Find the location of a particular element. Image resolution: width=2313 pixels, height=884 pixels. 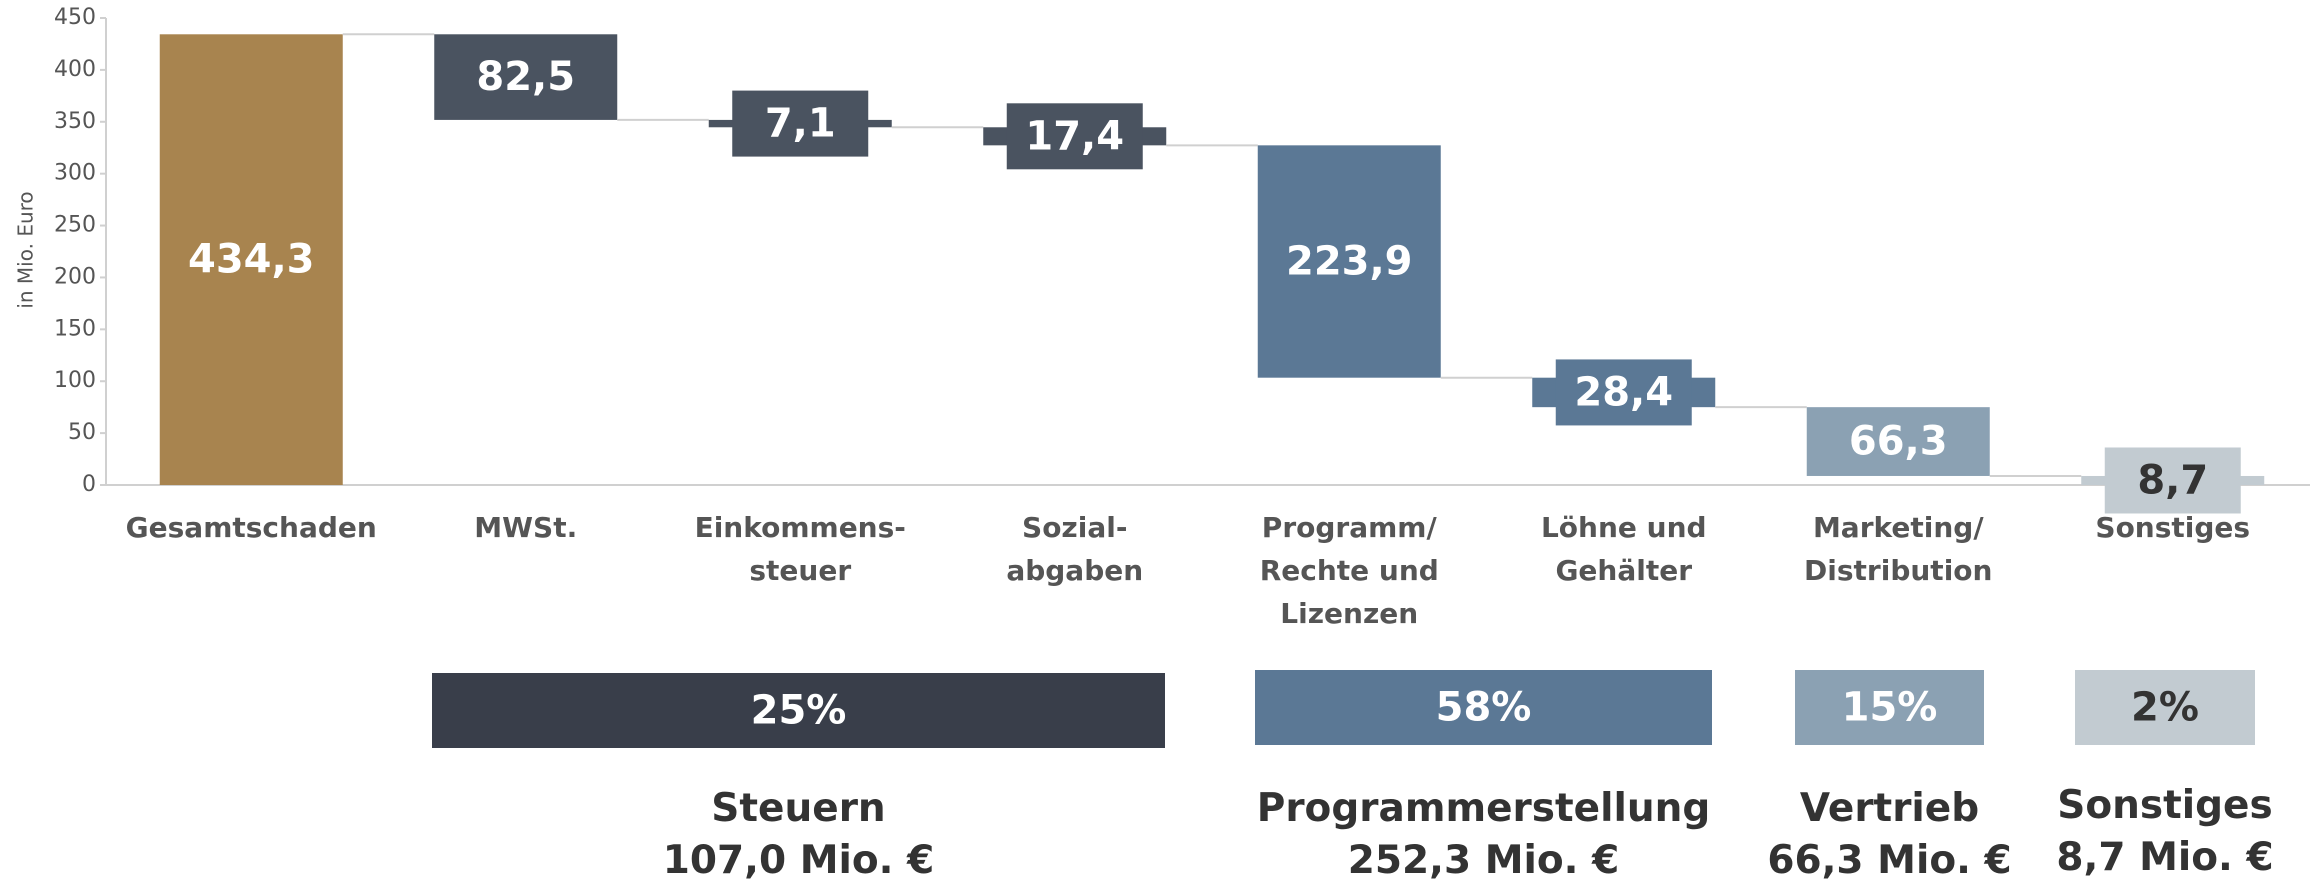

group-amount: 107,0 Mio. € is located at coordinates (798, 860).